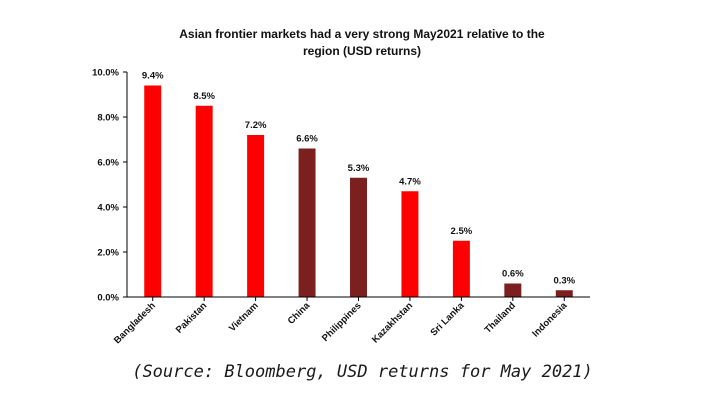 The height and width of the screenshot is (400, 725). What do you see at coordinates (108, 208) in the screenshot?
I see `y-tick-label: 4.0%` at bounding box center [108, 208].